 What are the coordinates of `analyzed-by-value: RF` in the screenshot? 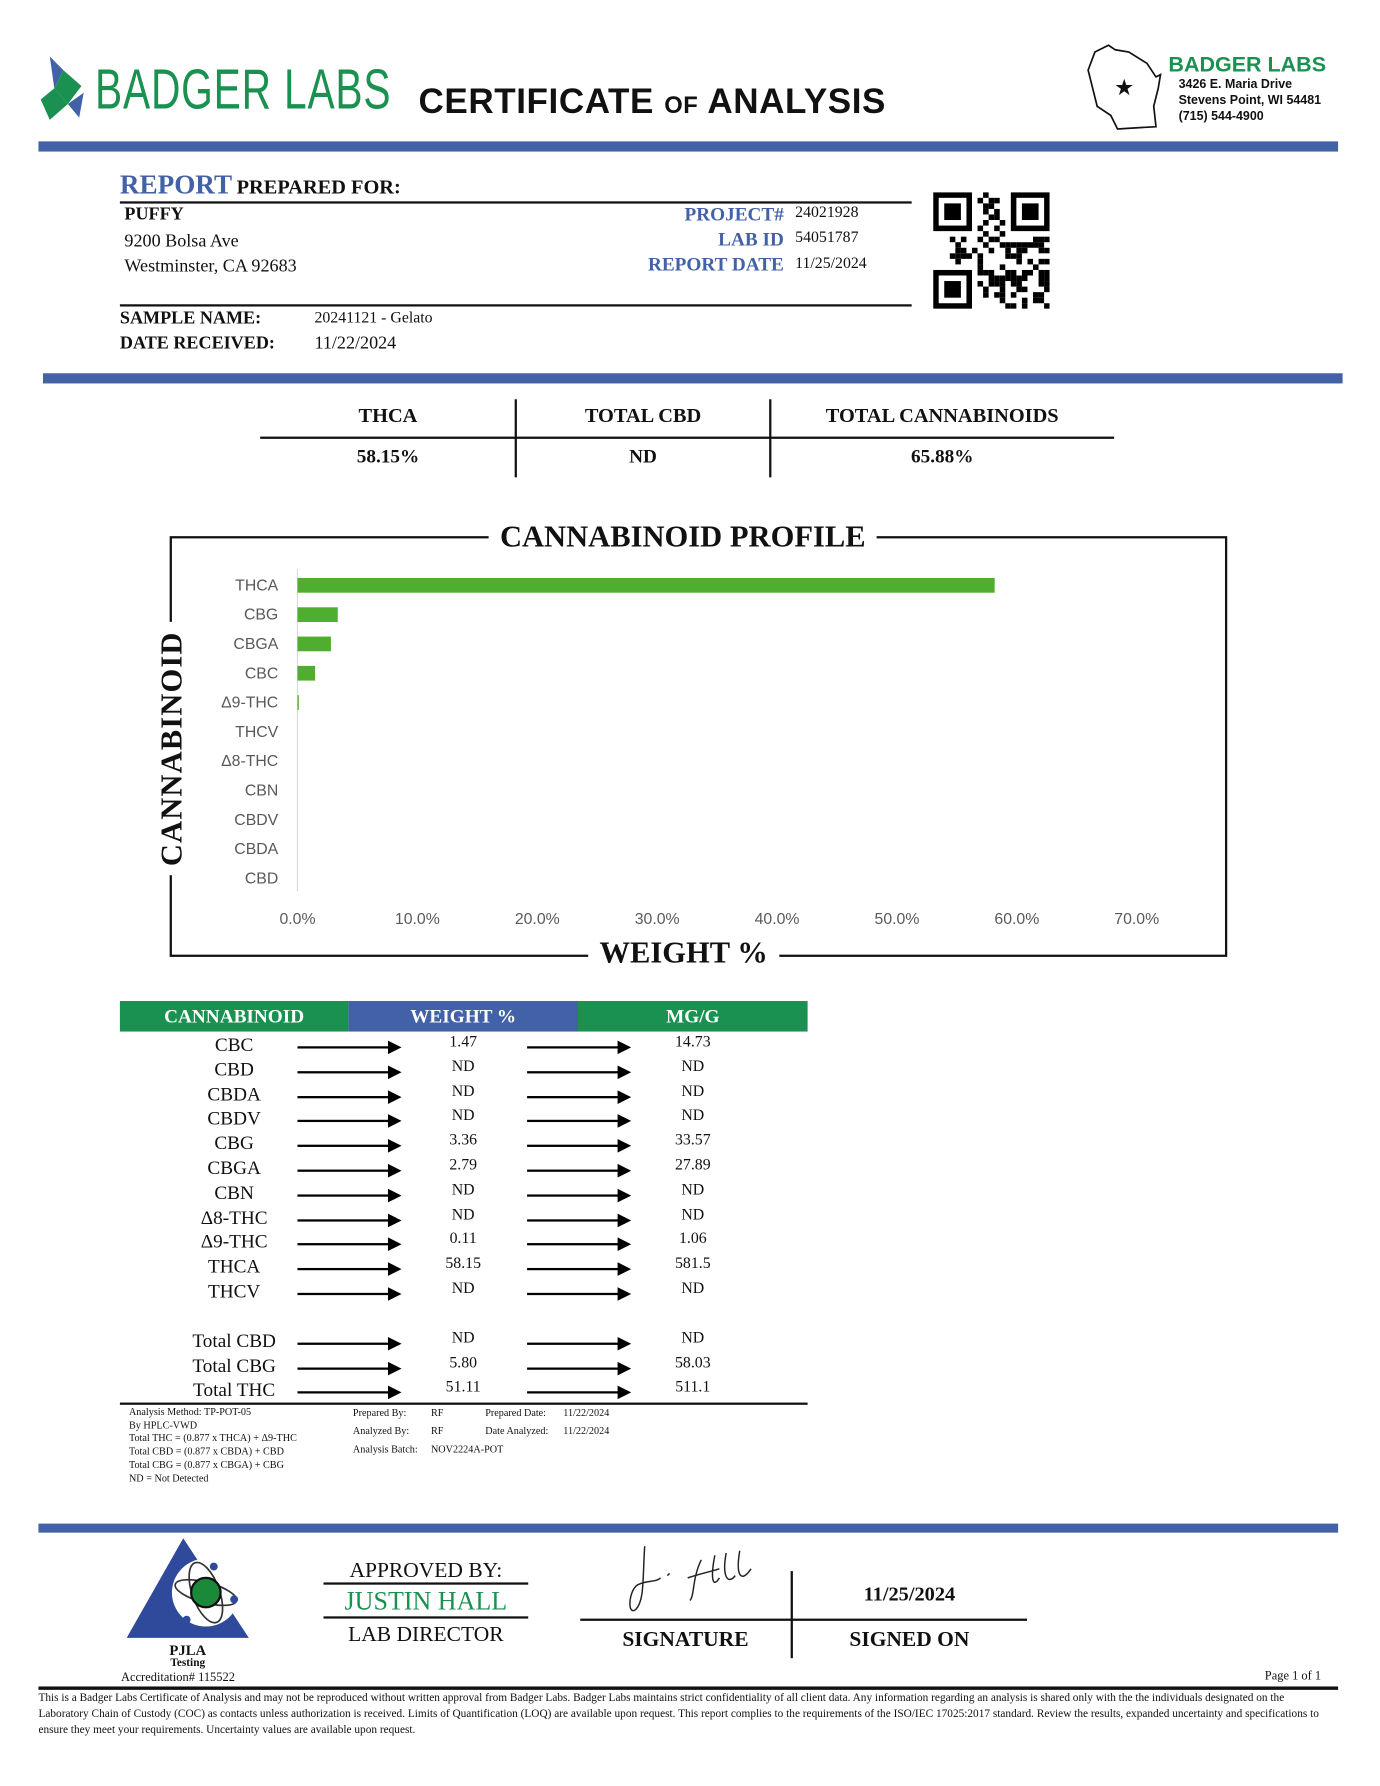 It's located at (437, 1431).